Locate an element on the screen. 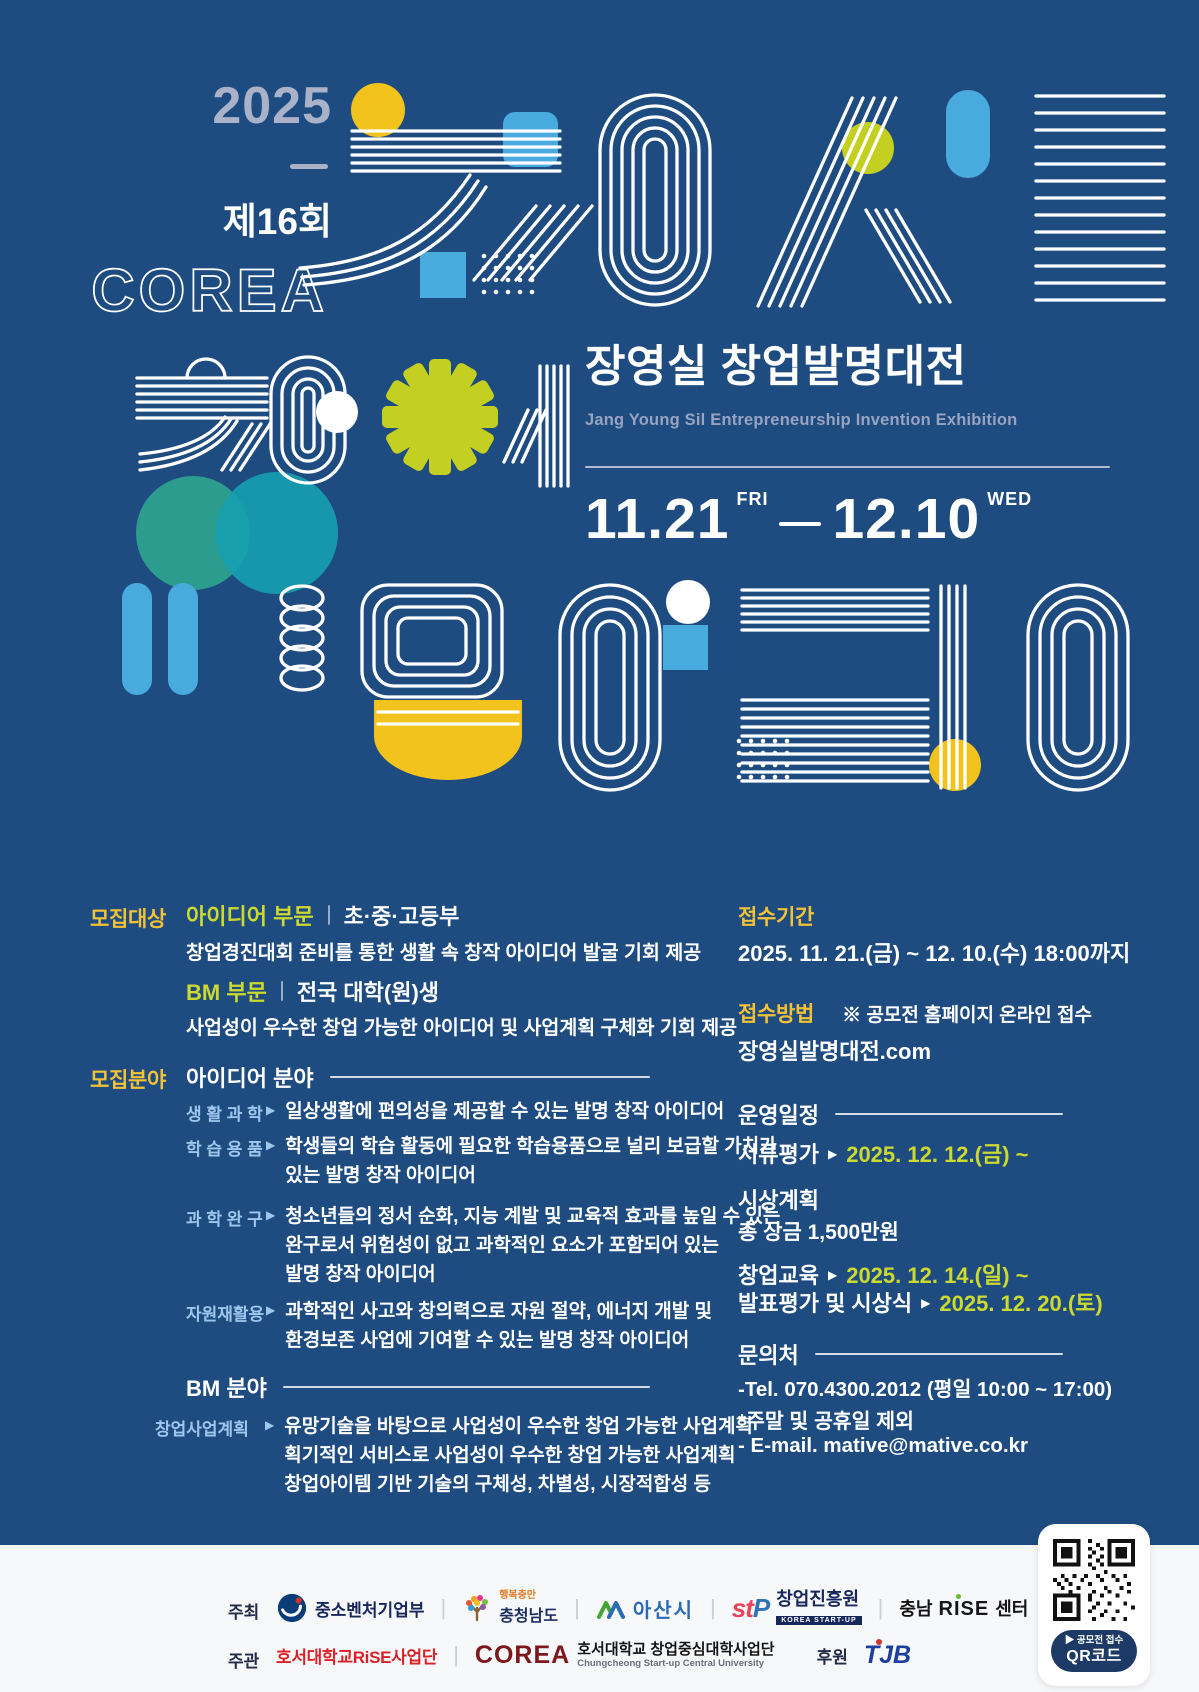 This screenshot has height=1692, width=1199. footer: 주최 중소벤처기업부 | 행복충 is located at coordinates (599, 1618).